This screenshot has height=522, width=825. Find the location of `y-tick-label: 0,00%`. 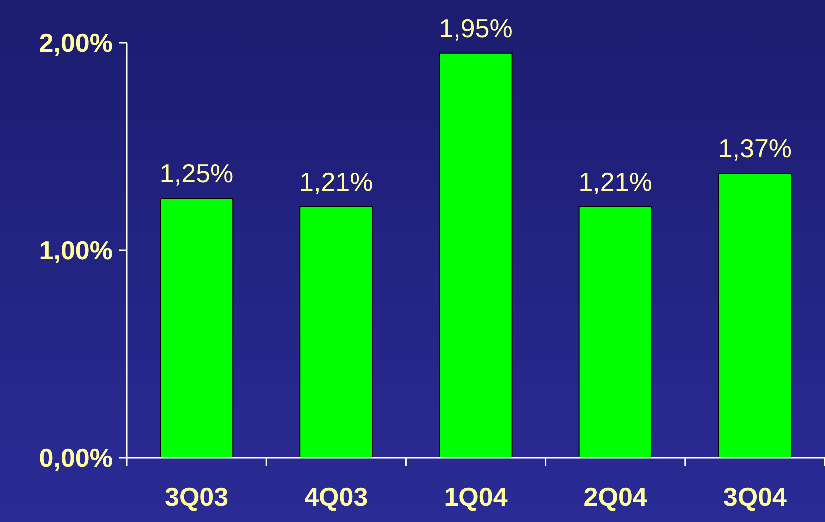

y-tick-label: 0,00% is located at coordinates (76, 458).